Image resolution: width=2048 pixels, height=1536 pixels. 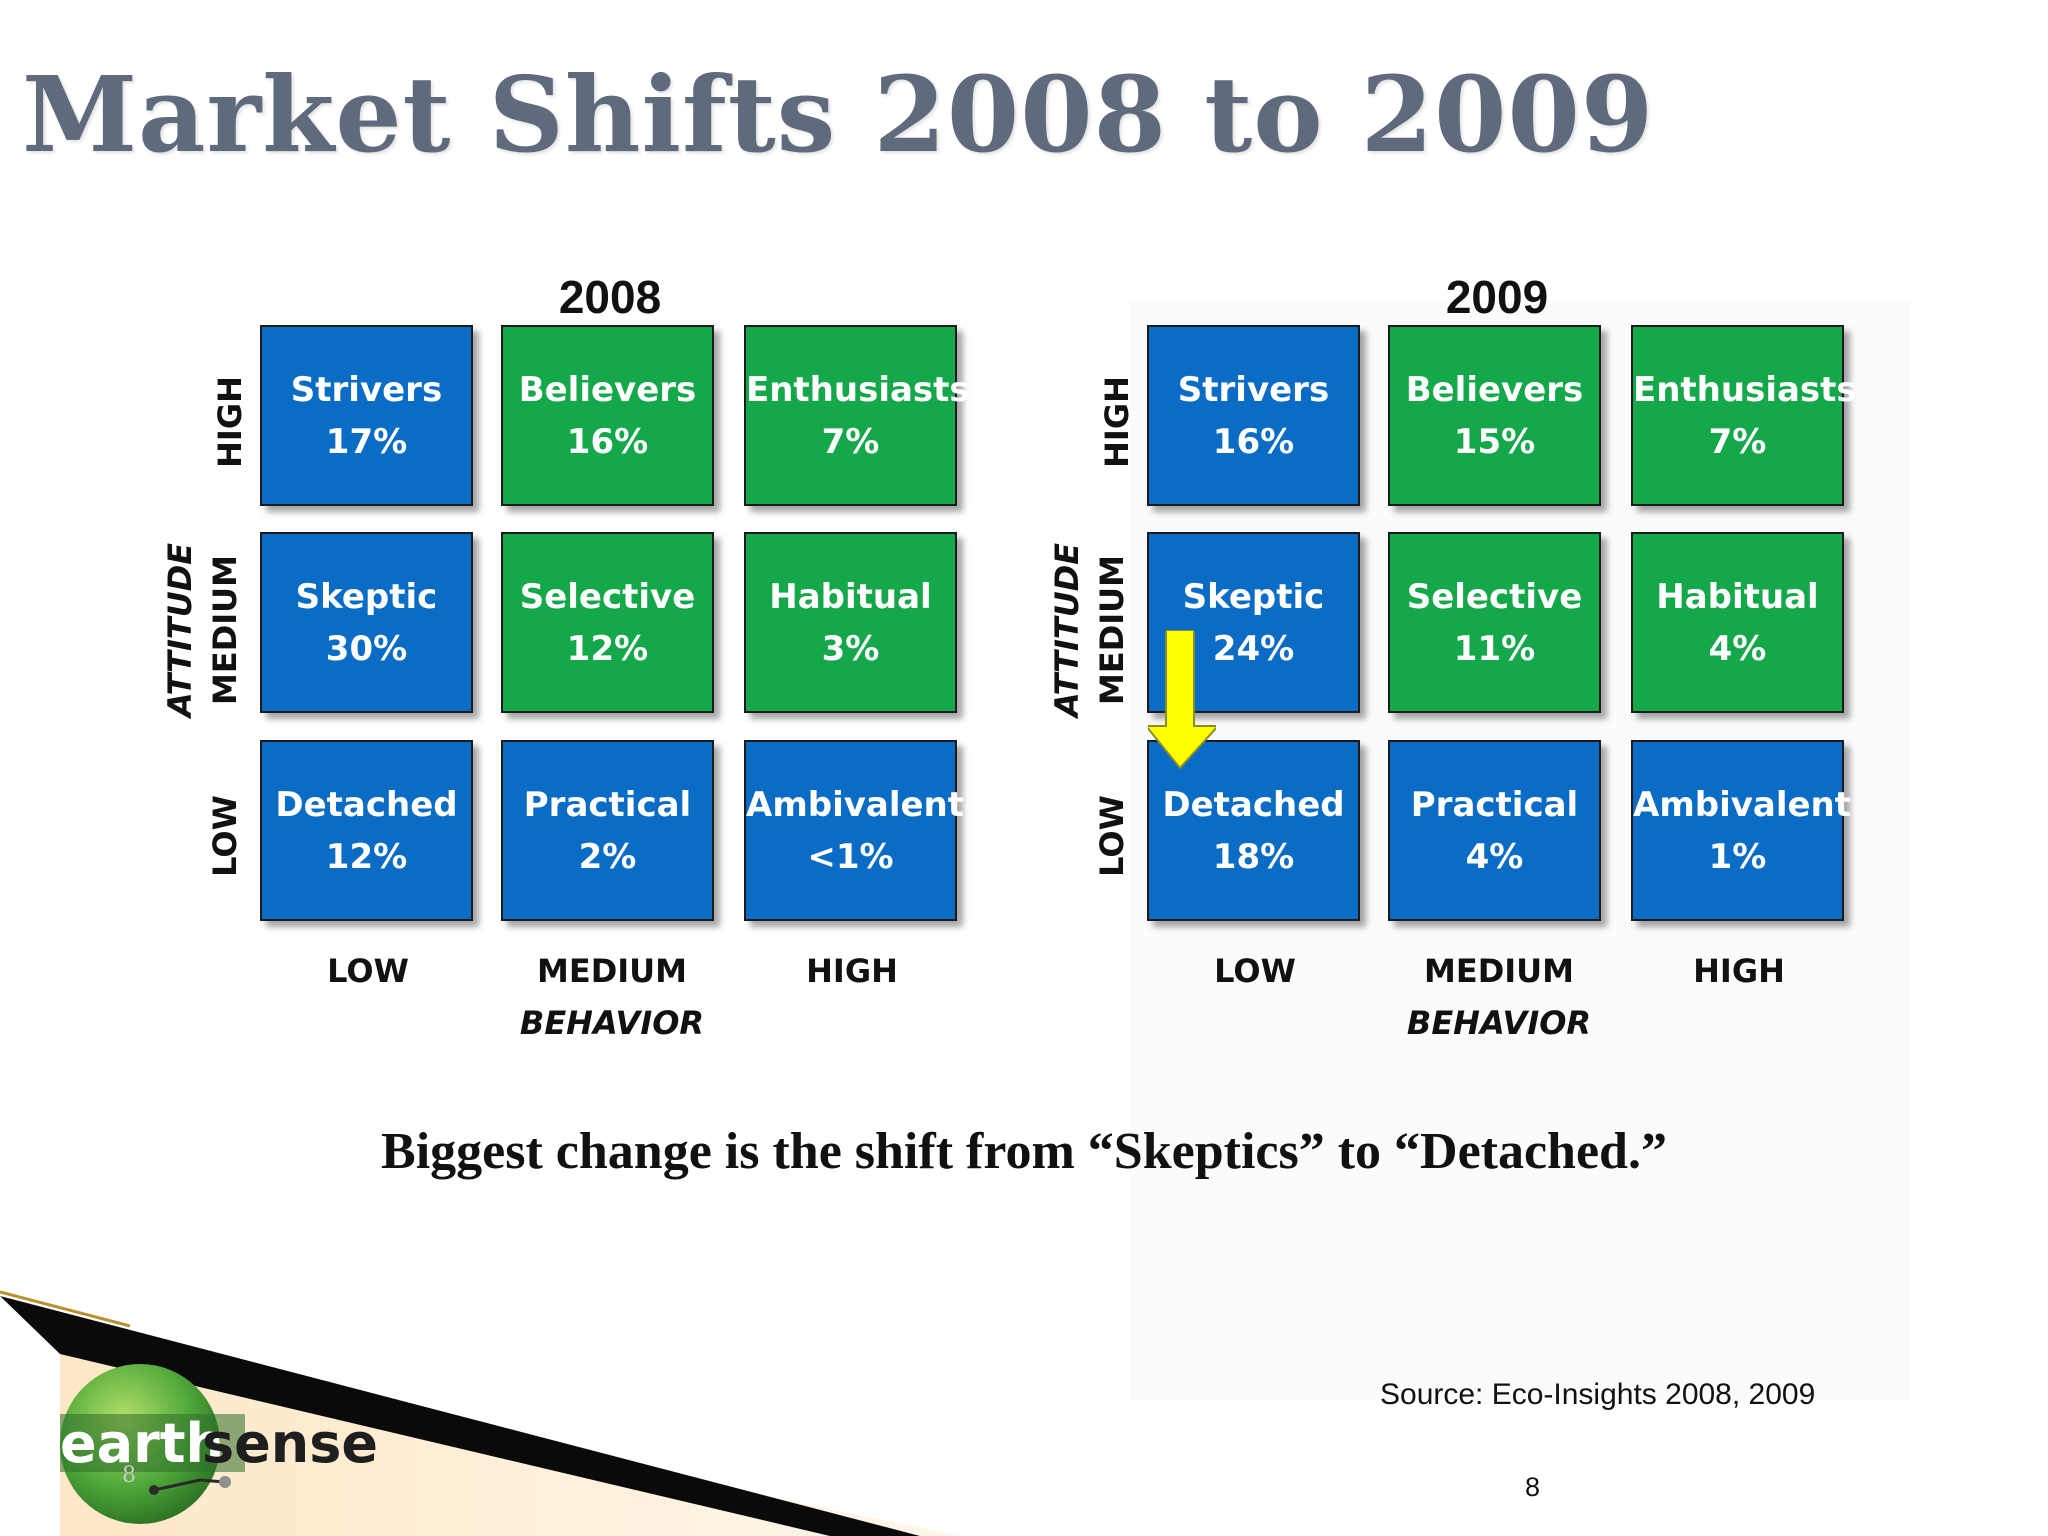 What do you see at coordinates (850, 622) in the screenshot?
I see `segment-tile: Habitual 3%` at bounding box center [850, 622].